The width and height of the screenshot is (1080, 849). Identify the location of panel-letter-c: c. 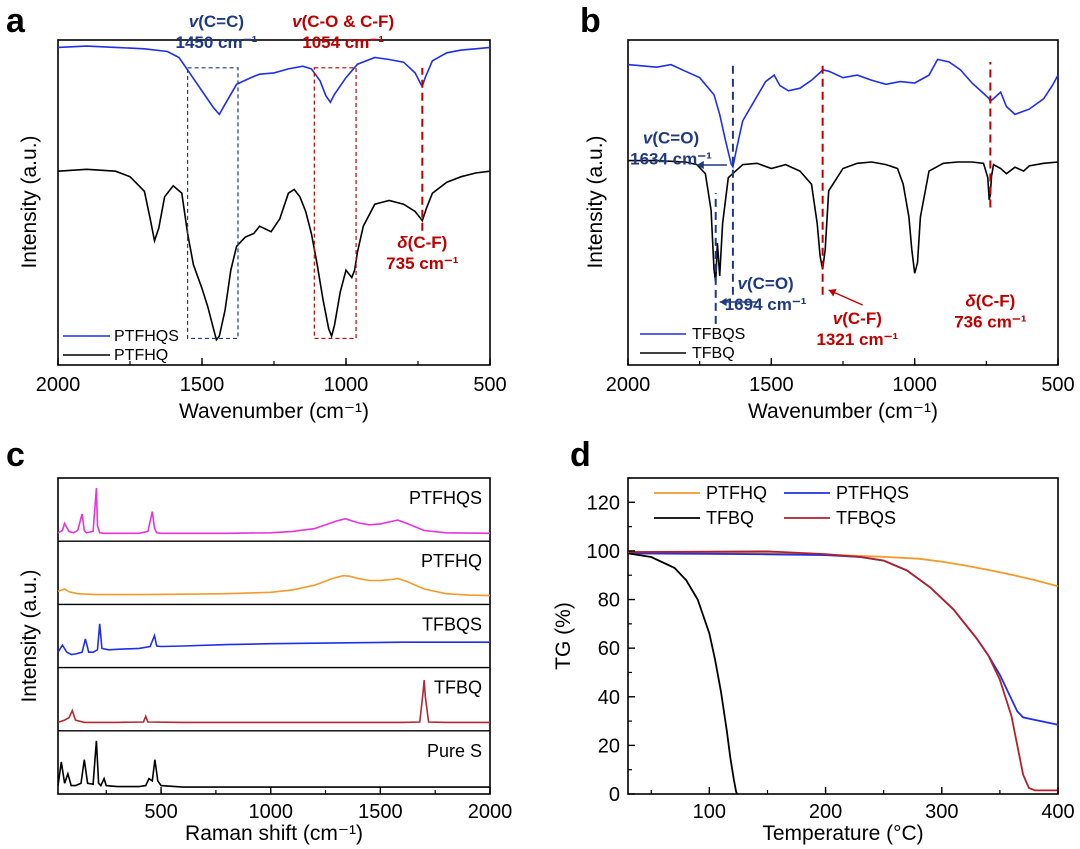
(15, 455).